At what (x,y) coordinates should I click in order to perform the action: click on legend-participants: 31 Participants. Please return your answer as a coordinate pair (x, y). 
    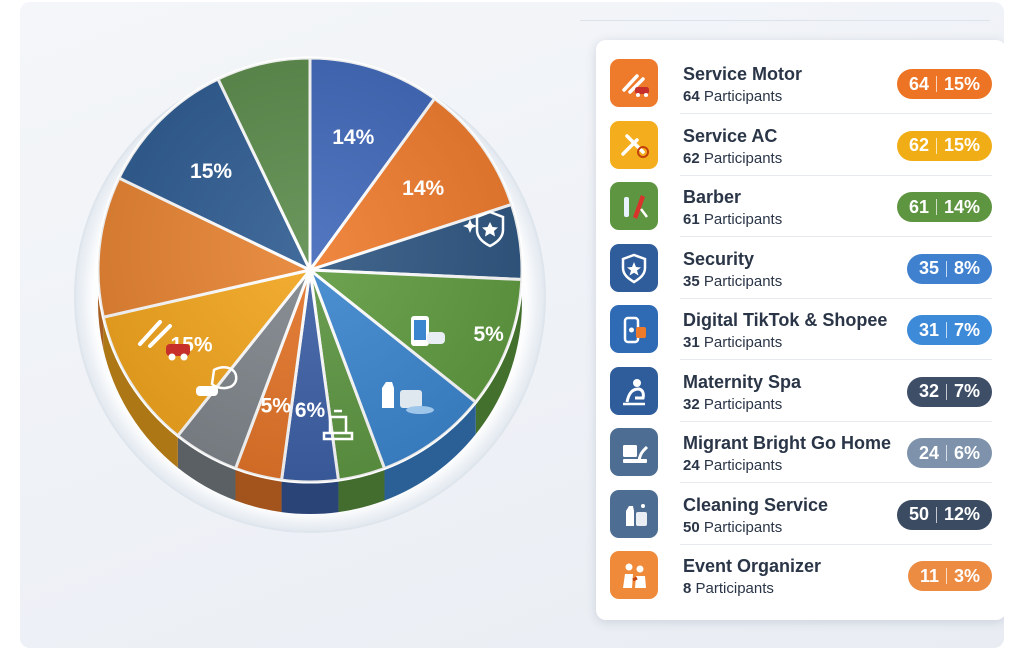
    Looking at the image, I should click on (732, 342).